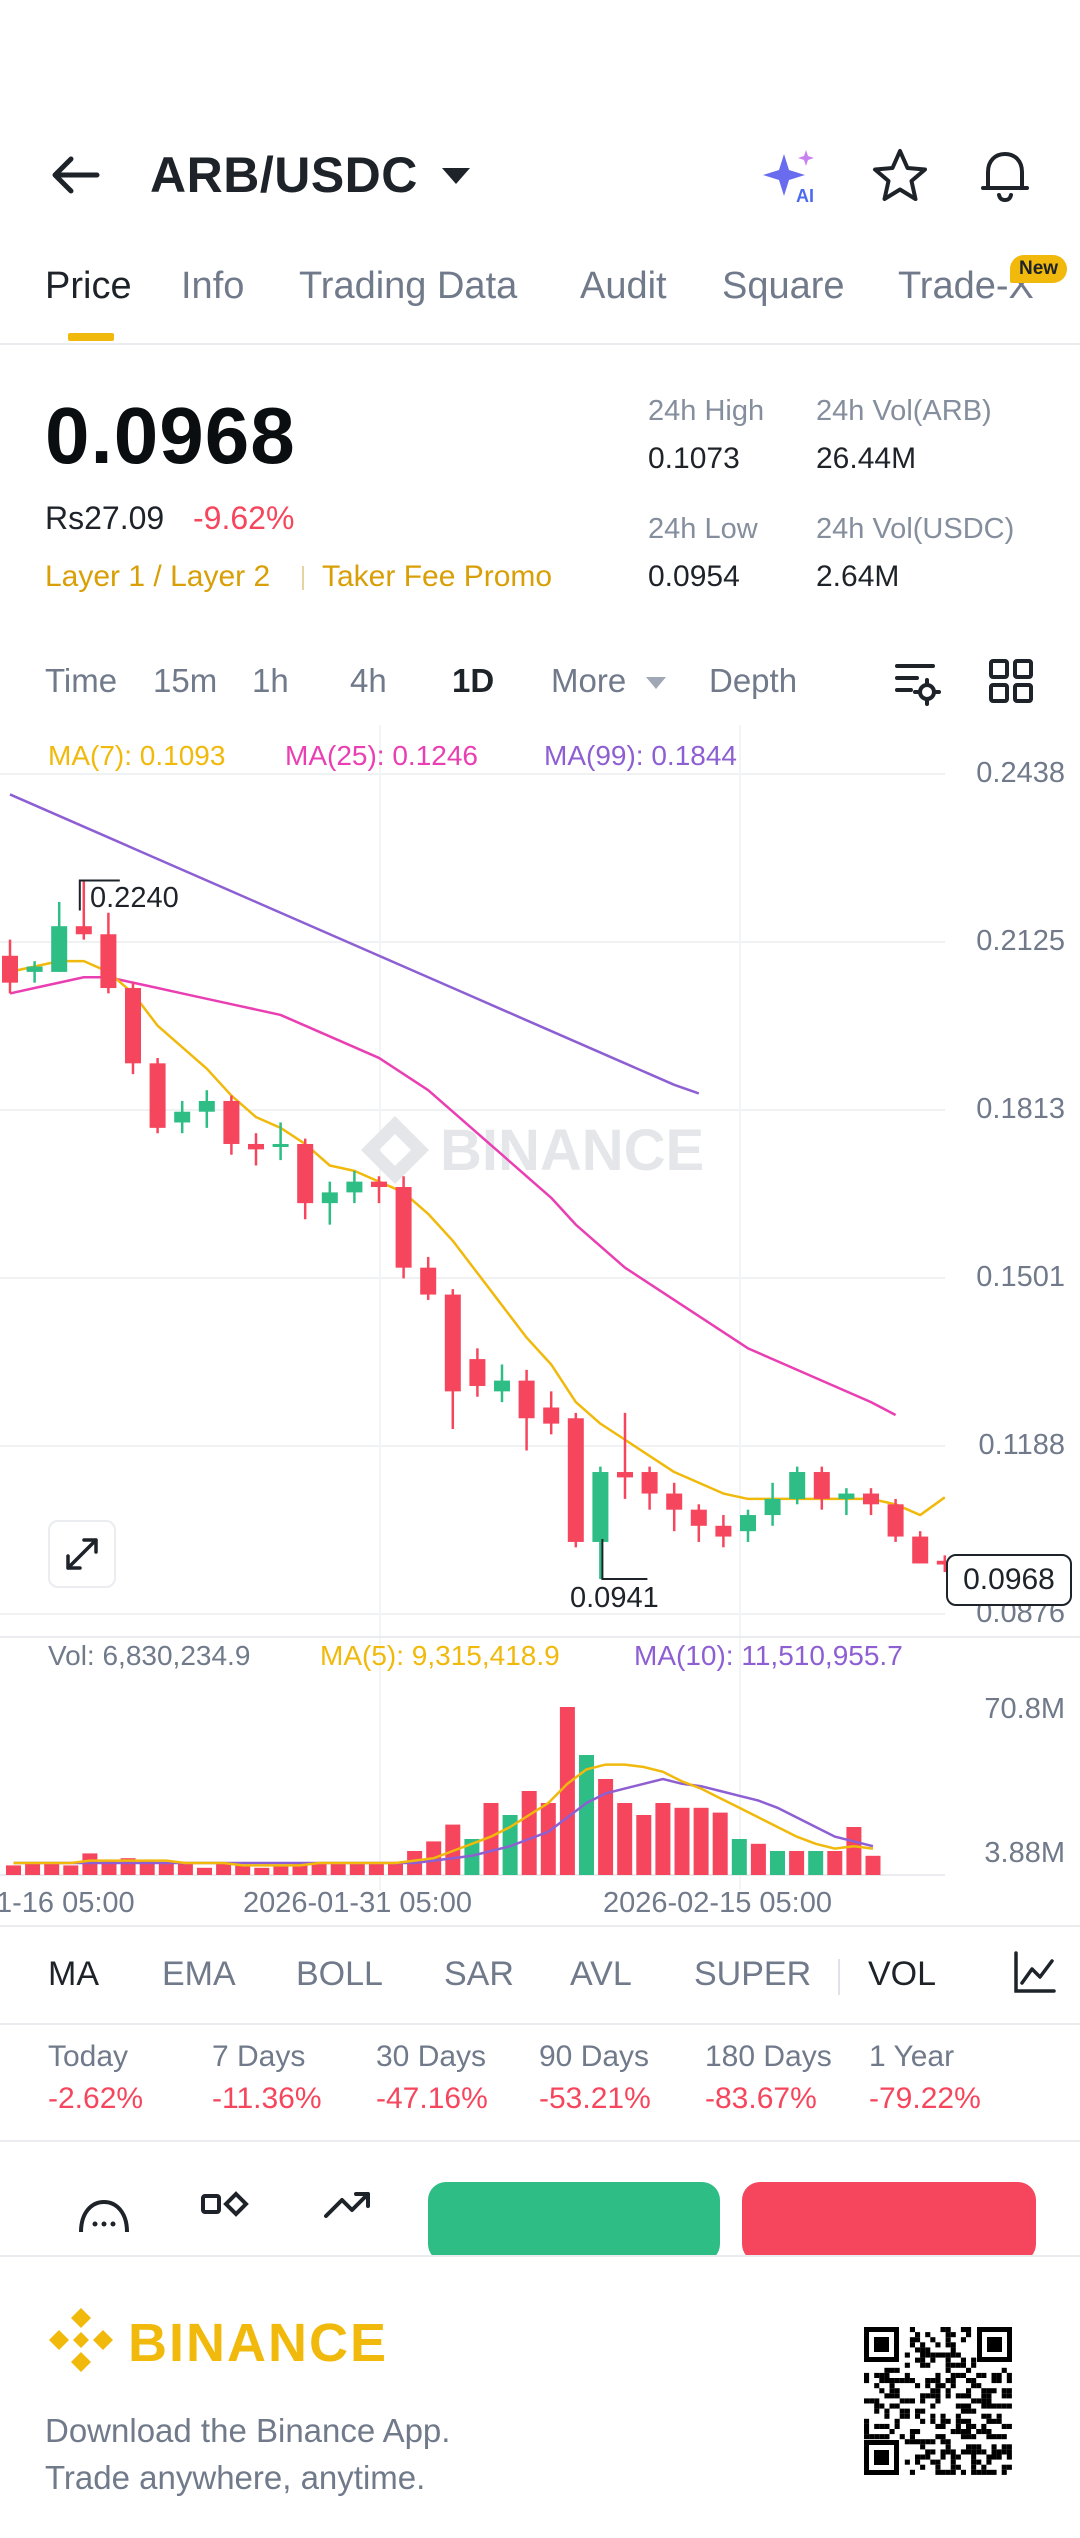 The width and height of the screenshot is (1080, 2538). What do you see at coordinates (917, 682) in the screenshot?
I see `chart-settings-icon` at bounding box center [917, 682].